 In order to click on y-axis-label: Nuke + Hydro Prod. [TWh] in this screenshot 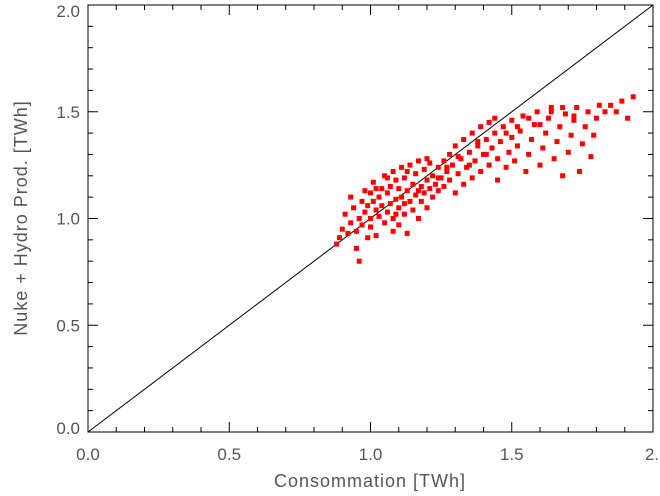, I will do `click(21, 218)`.